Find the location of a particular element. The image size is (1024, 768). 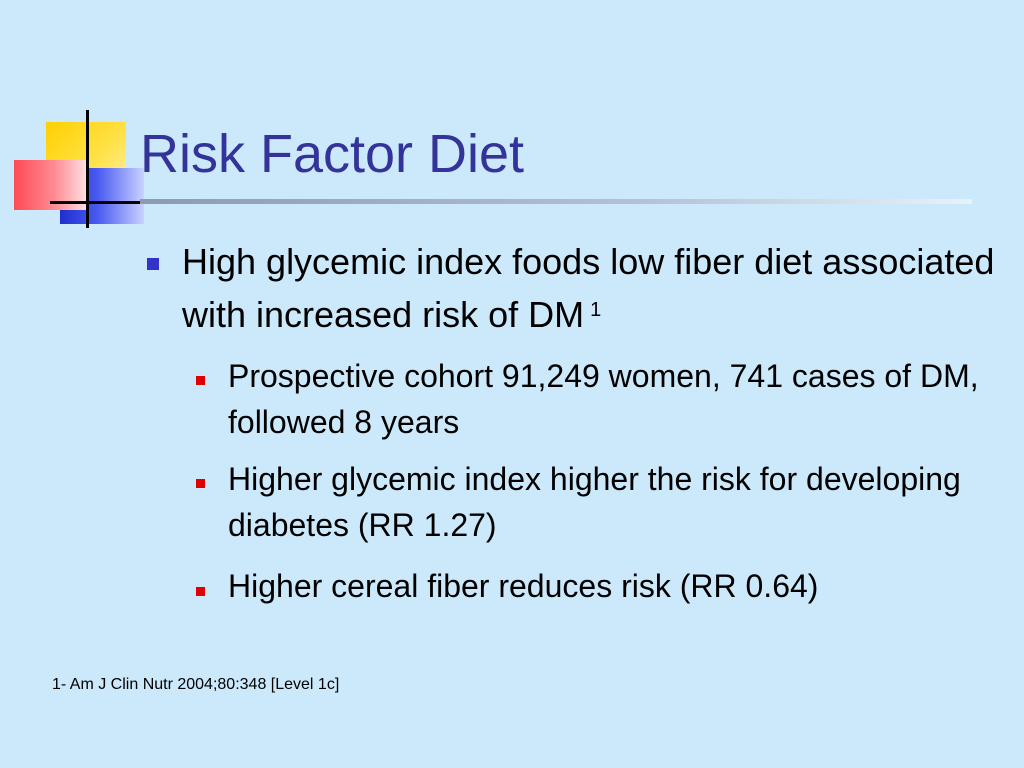

footnote: 1- Am J Clin Nutr 2004;80:348 [Level 1c] is located at coordinates (196, 684).